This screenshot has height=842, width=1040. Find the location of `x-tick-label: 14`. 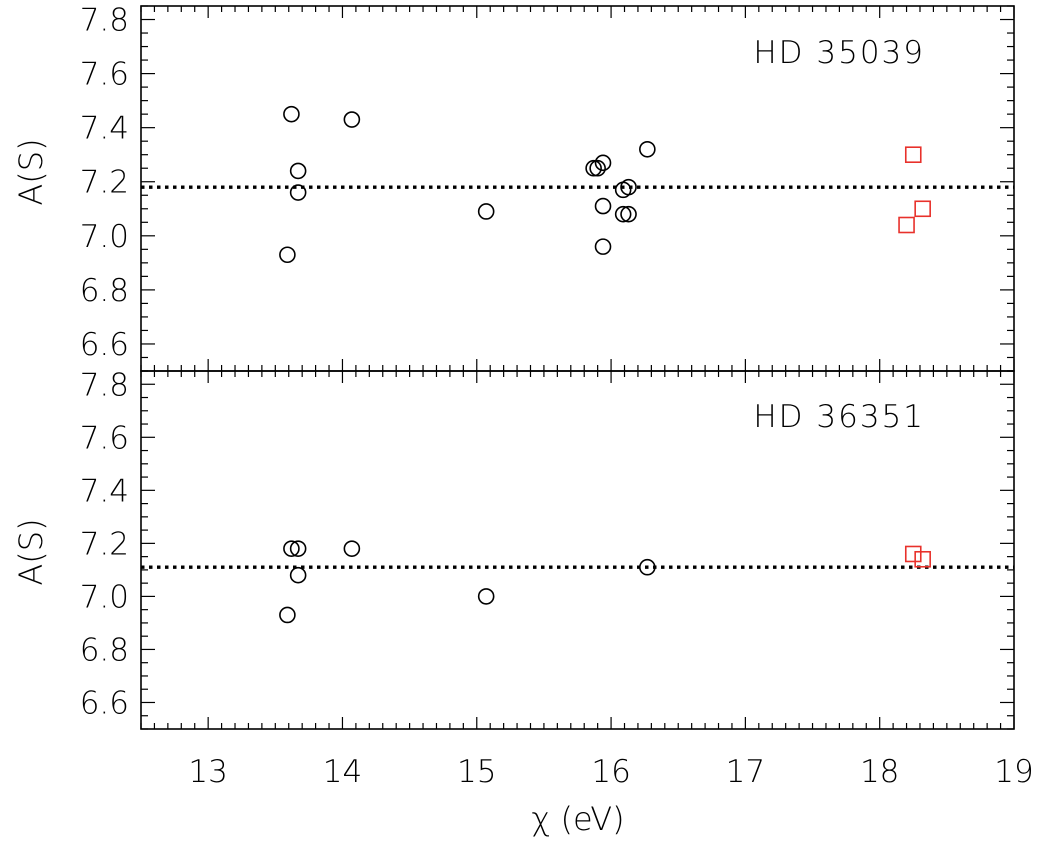

x-tick-label: 14 is located at coordinates (342, 772).